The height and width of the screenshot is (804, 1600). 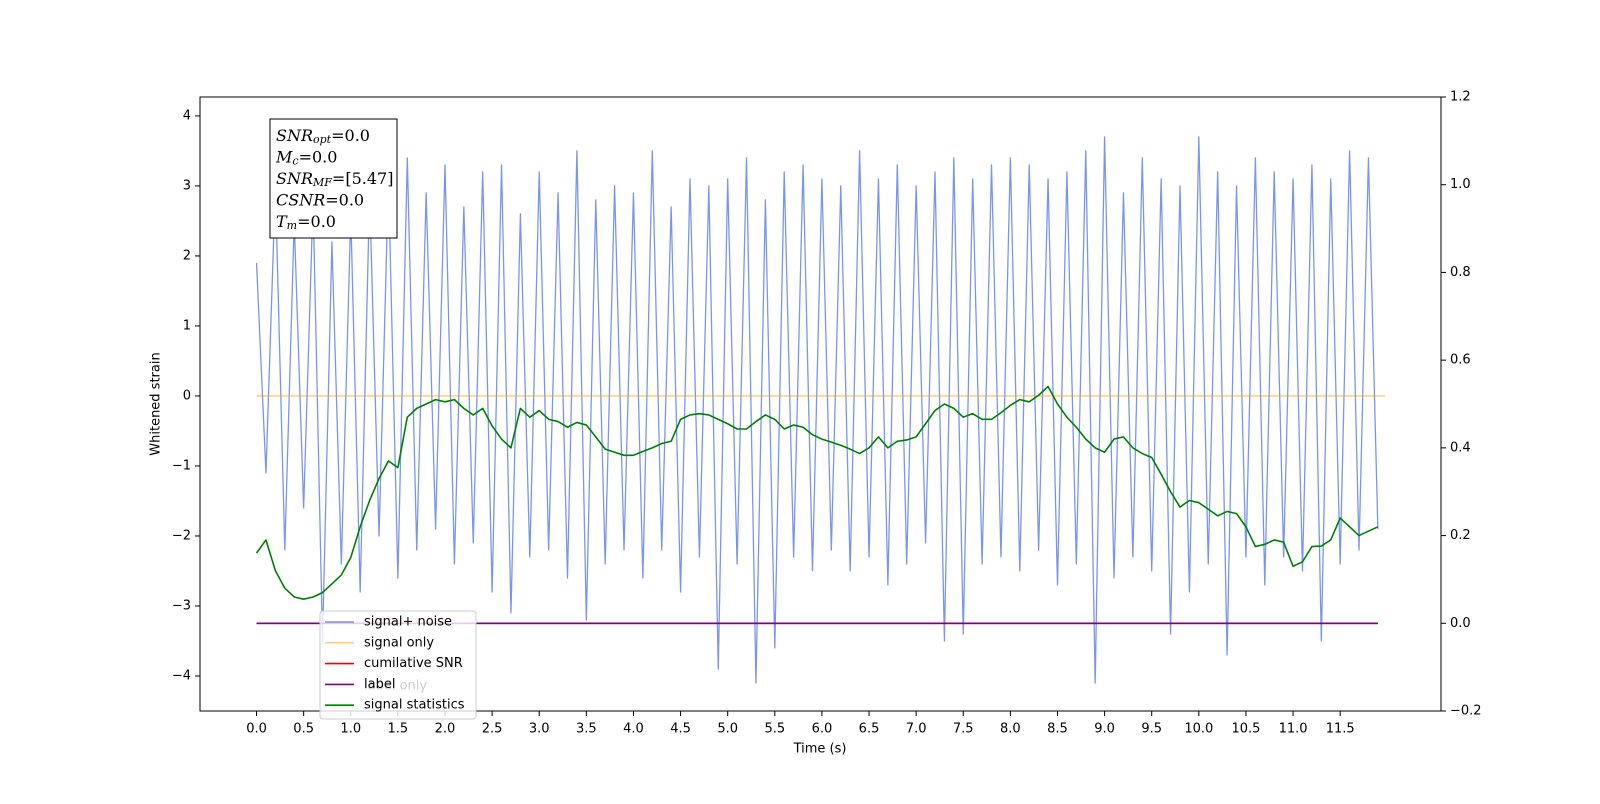 What do you see at coordinates (399, 642) in the screenshot?
I see `legend-label: signal only` at bounding box center [399, 642].